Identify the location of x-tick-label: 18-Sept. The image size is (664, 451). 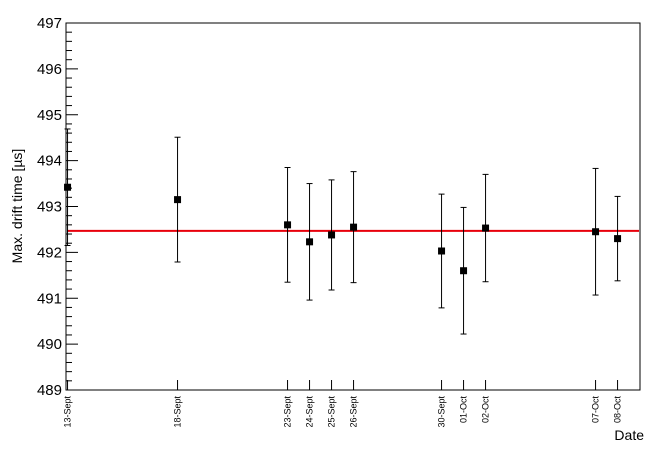
(178, 412).